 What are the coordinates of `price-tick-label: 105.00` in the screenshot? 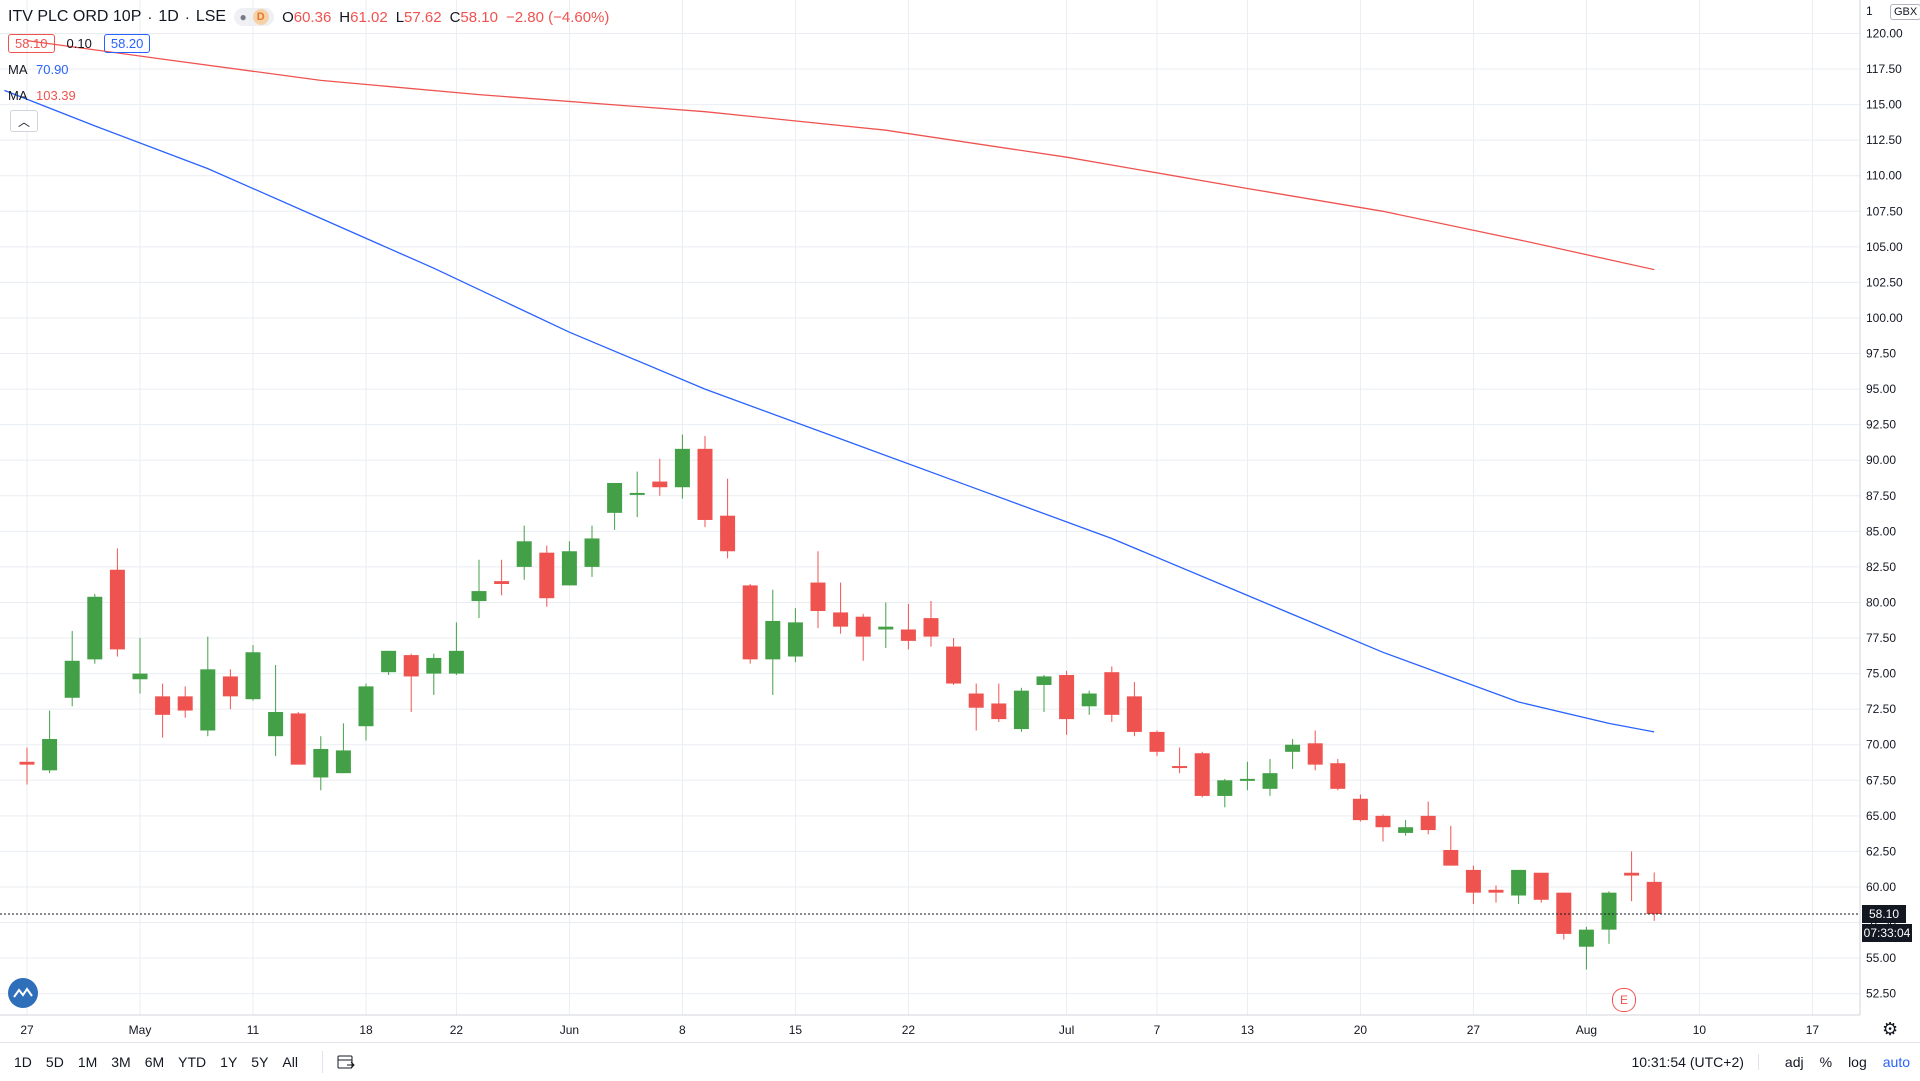 It's located at (1884, 247).